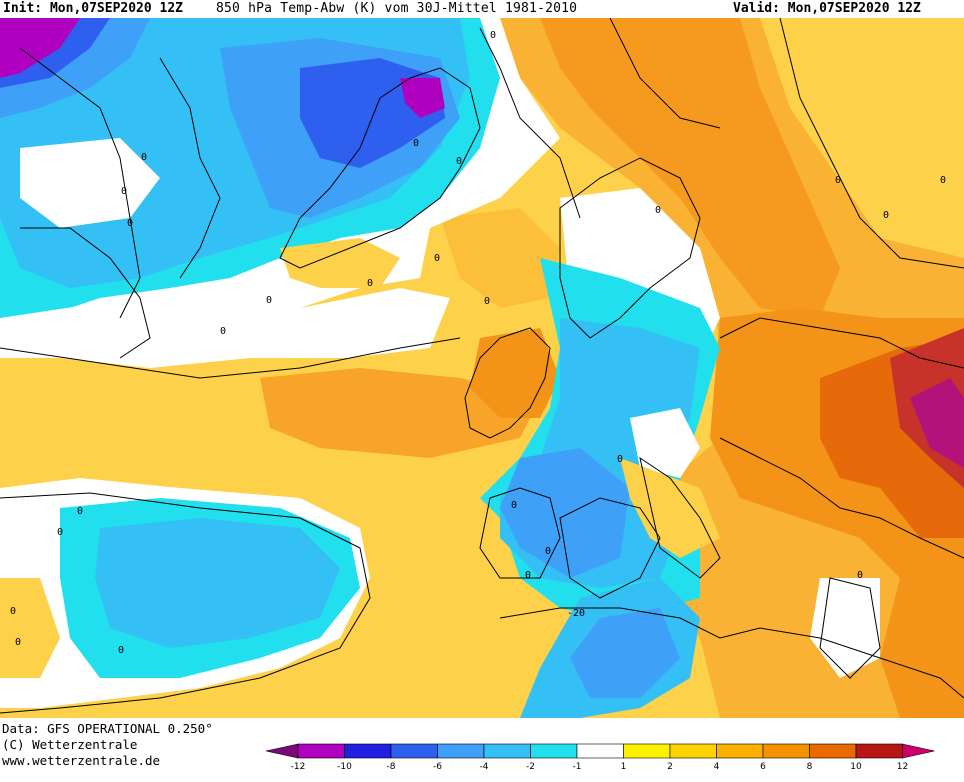  Describe the element at coordinates (856, 767) in the screenshot. I see `scale-tick-label: 10` at that location.